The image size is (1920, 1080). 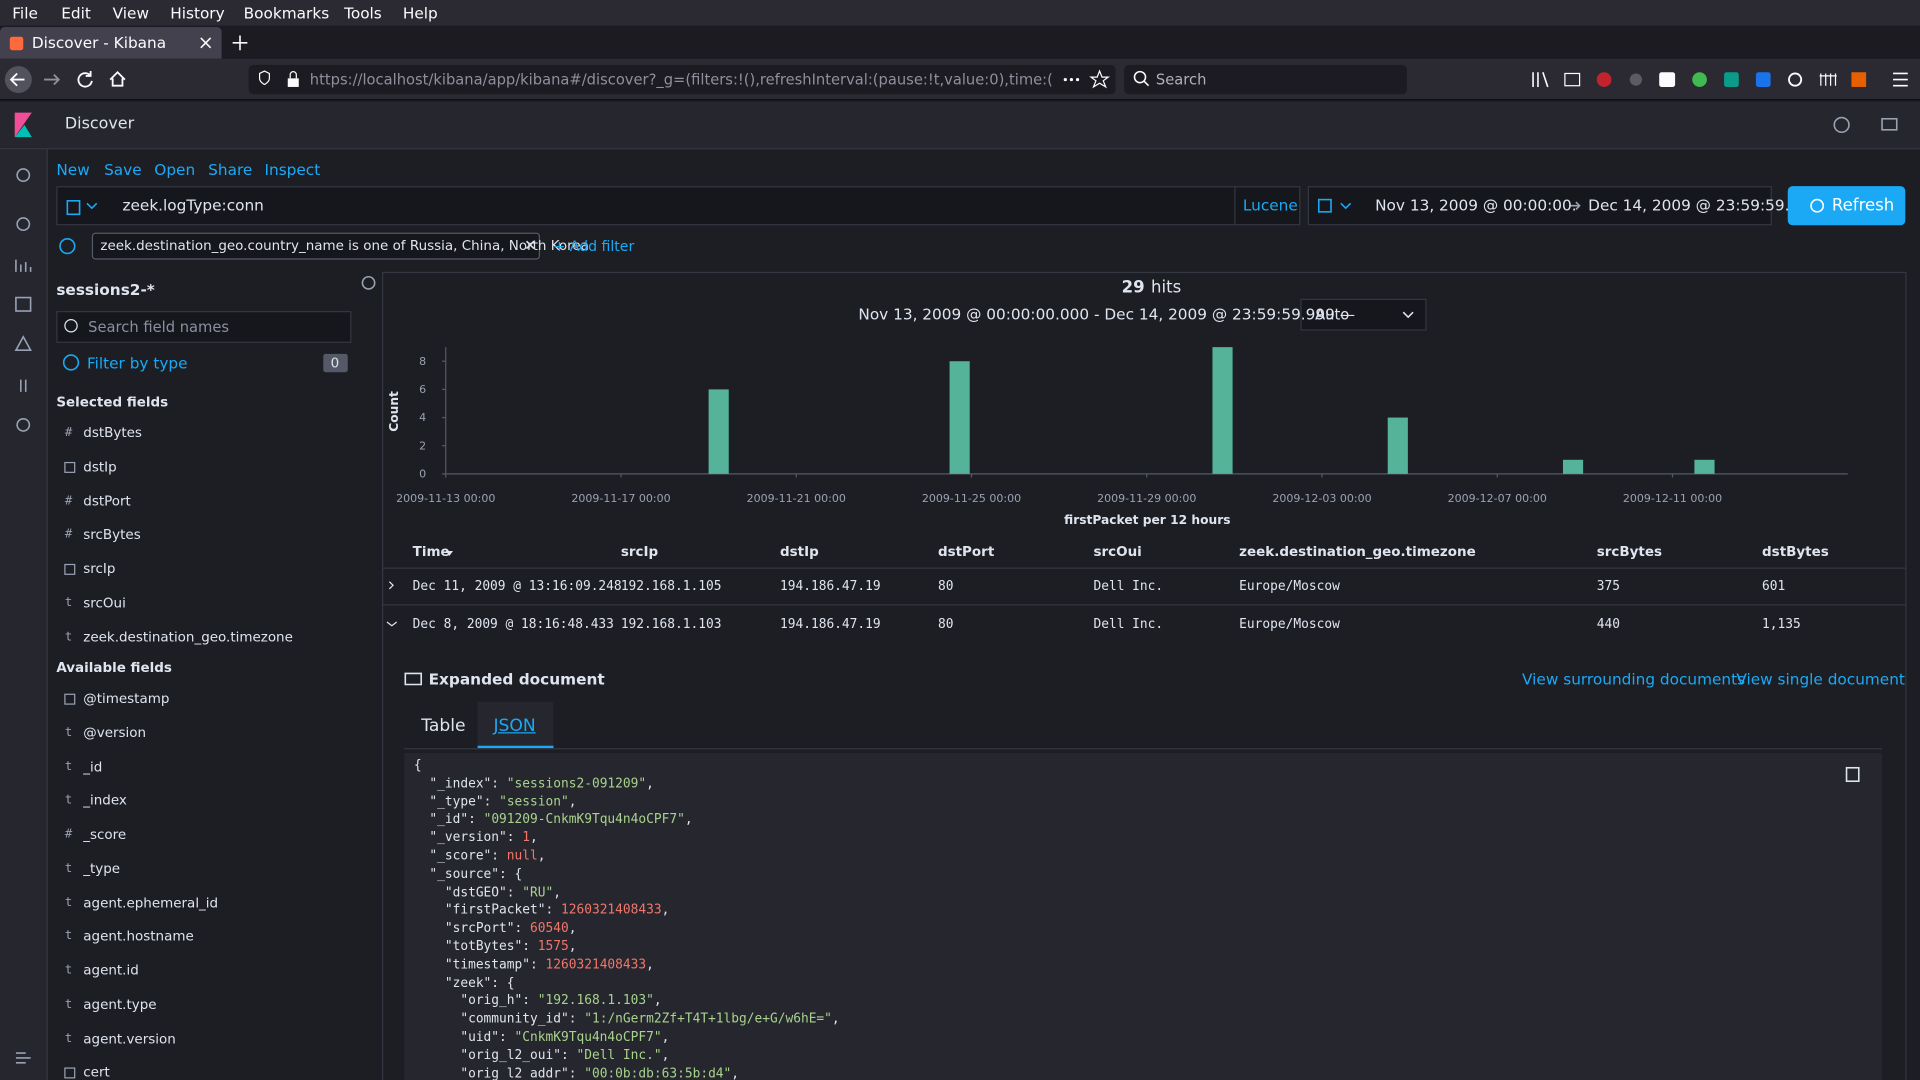 What do you see at coordinates (105, 290) in the screenshot?
I see `index-pattern: sessions2-*` at bounding box center [105, 290].